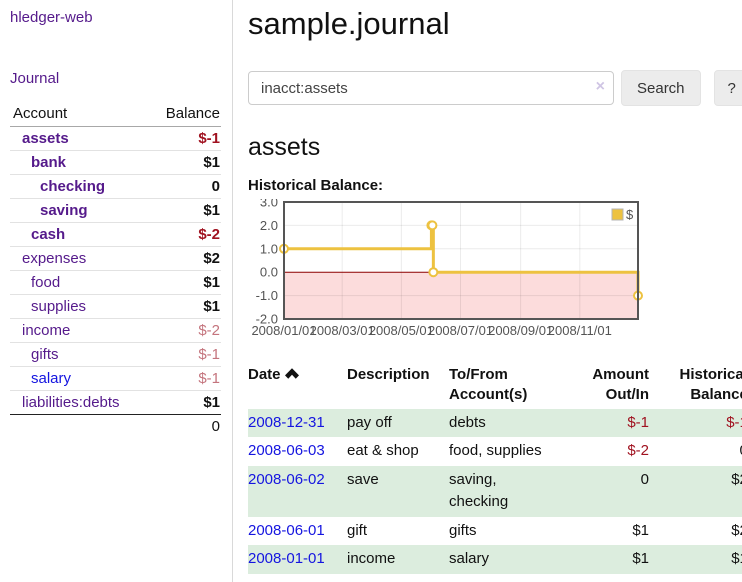 The height and width of the screenshot is (582, 742). Describe the element at coordinates (71, 402) in the screenshot. I see `account-link-liabilities-debts: liabilities:debts` at that location.